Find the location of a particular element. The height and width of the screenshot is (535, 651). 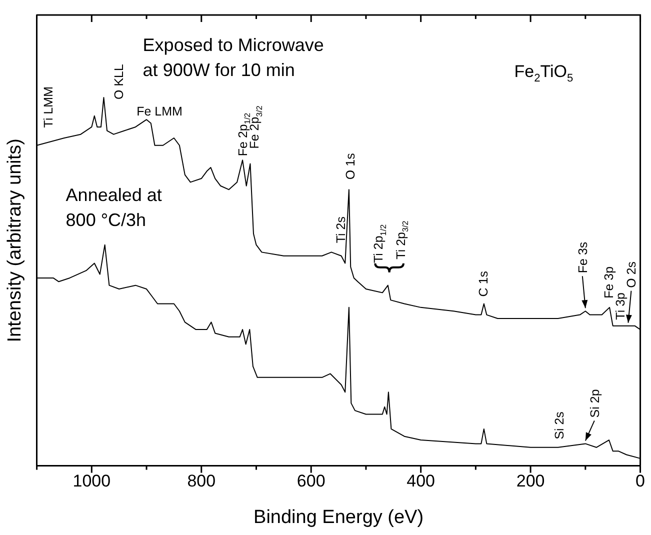

annotation: Si 2s is located at coordinates (559, 426).